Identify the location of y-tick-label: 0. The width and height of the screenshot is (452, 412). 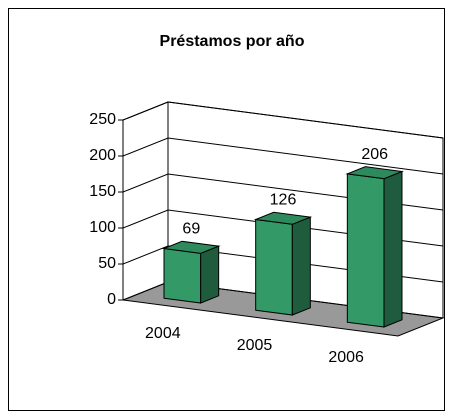
(111, 299).